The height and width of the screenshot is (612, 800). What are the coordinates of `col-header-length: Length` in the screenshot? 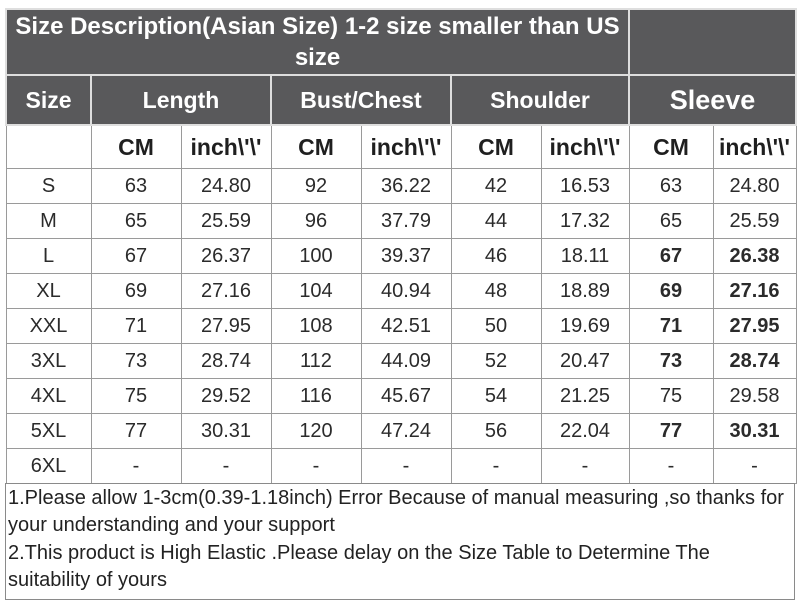 It's located at (181, 100).